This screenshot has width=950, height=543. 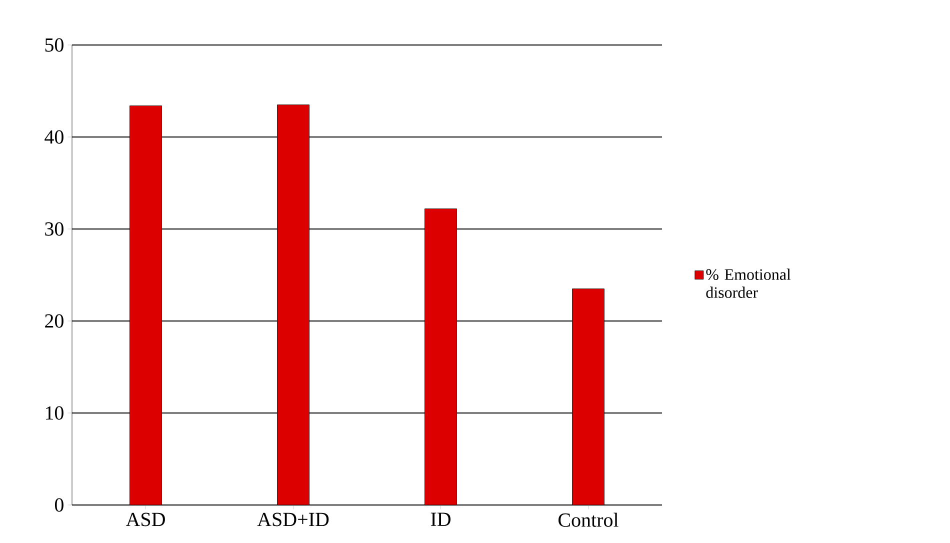 I want to click on x-tick-label: ASD, so click(x=145, y=519).